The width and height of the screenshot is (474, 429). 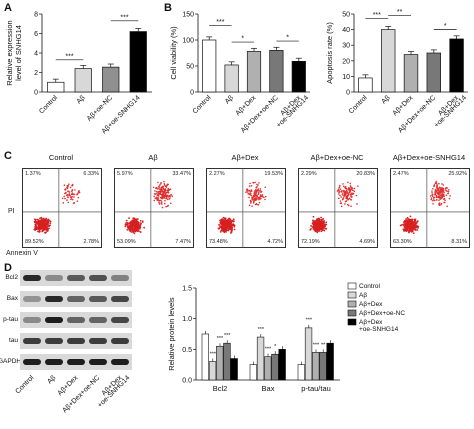 I want to click on facs-title: Control, so click(x=61, y=157).